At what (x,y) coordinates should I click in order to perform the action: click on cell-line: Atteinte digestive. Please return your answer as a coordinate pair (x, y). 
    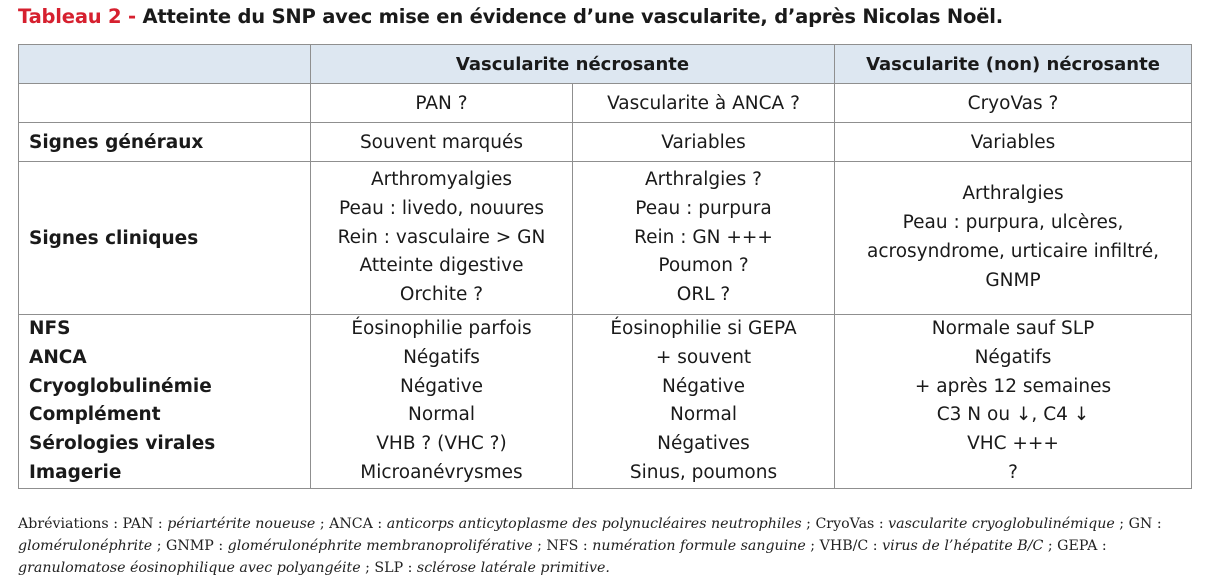
    Looking at the image, I should click on (441, 266).